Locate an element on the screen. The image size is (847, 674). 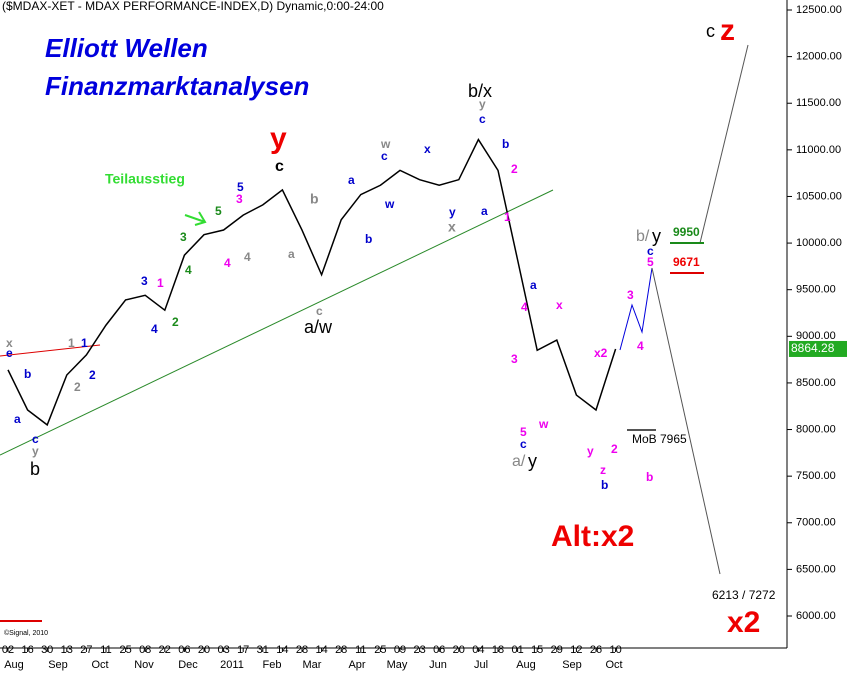
annotation: ©Signal, 2010 is located at coordinates (26, 633).